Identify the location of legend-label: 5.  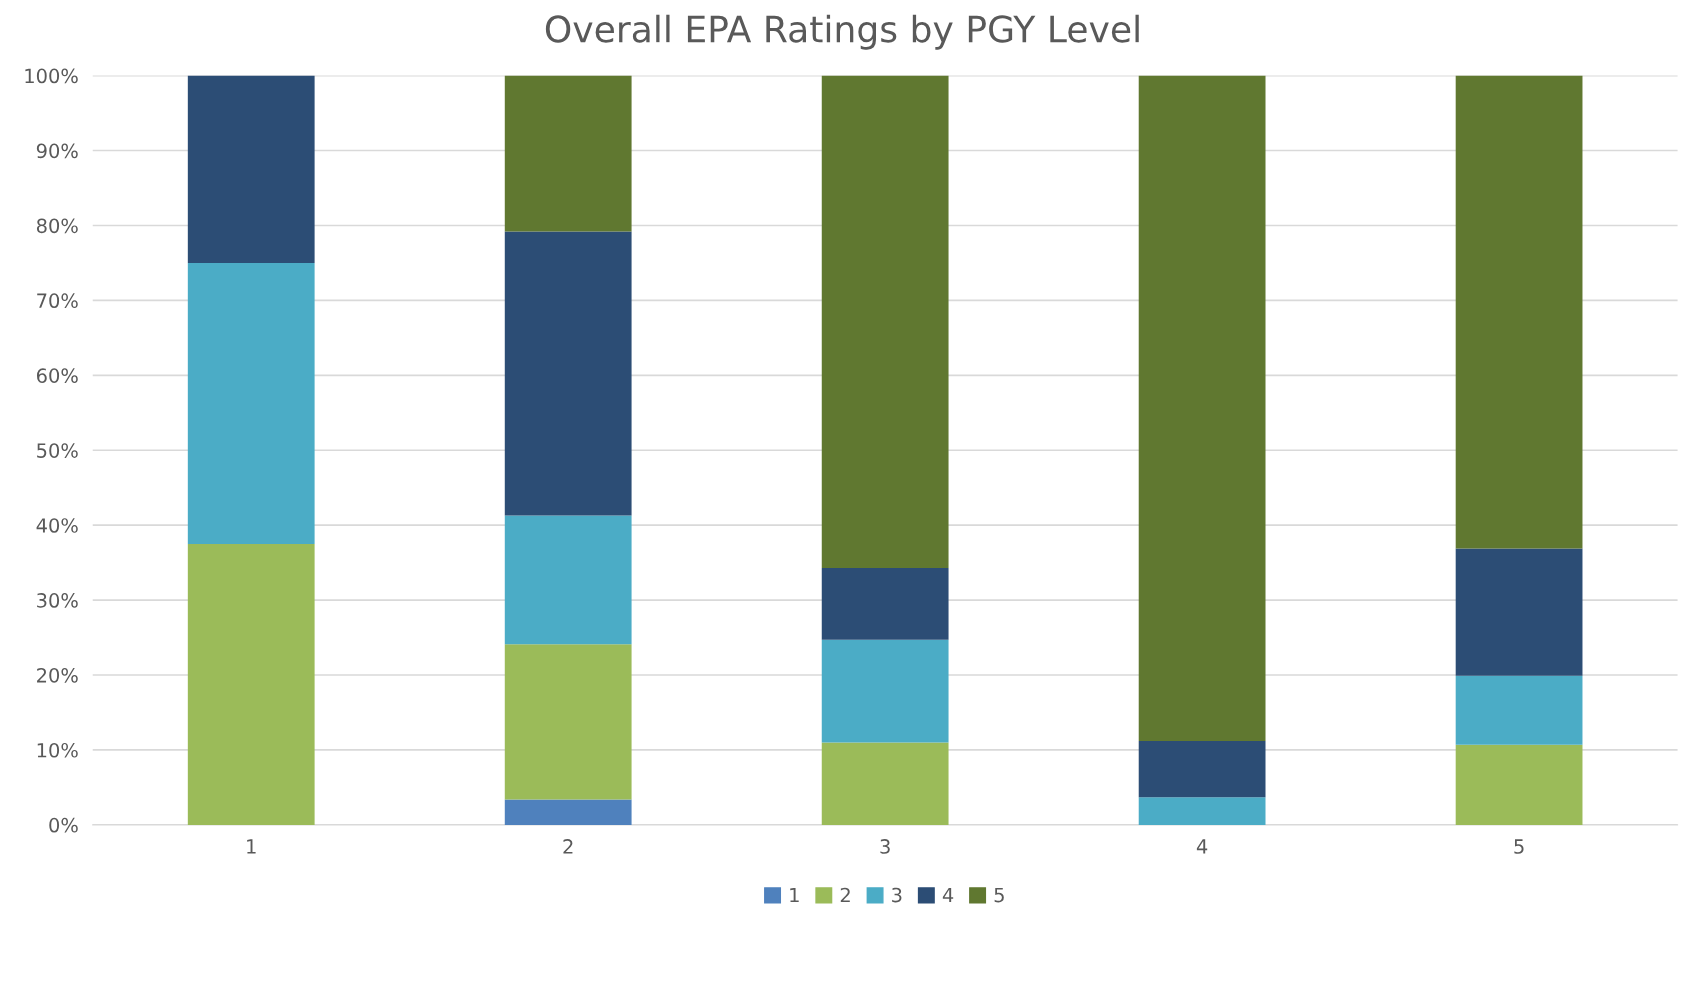
(999, 895).